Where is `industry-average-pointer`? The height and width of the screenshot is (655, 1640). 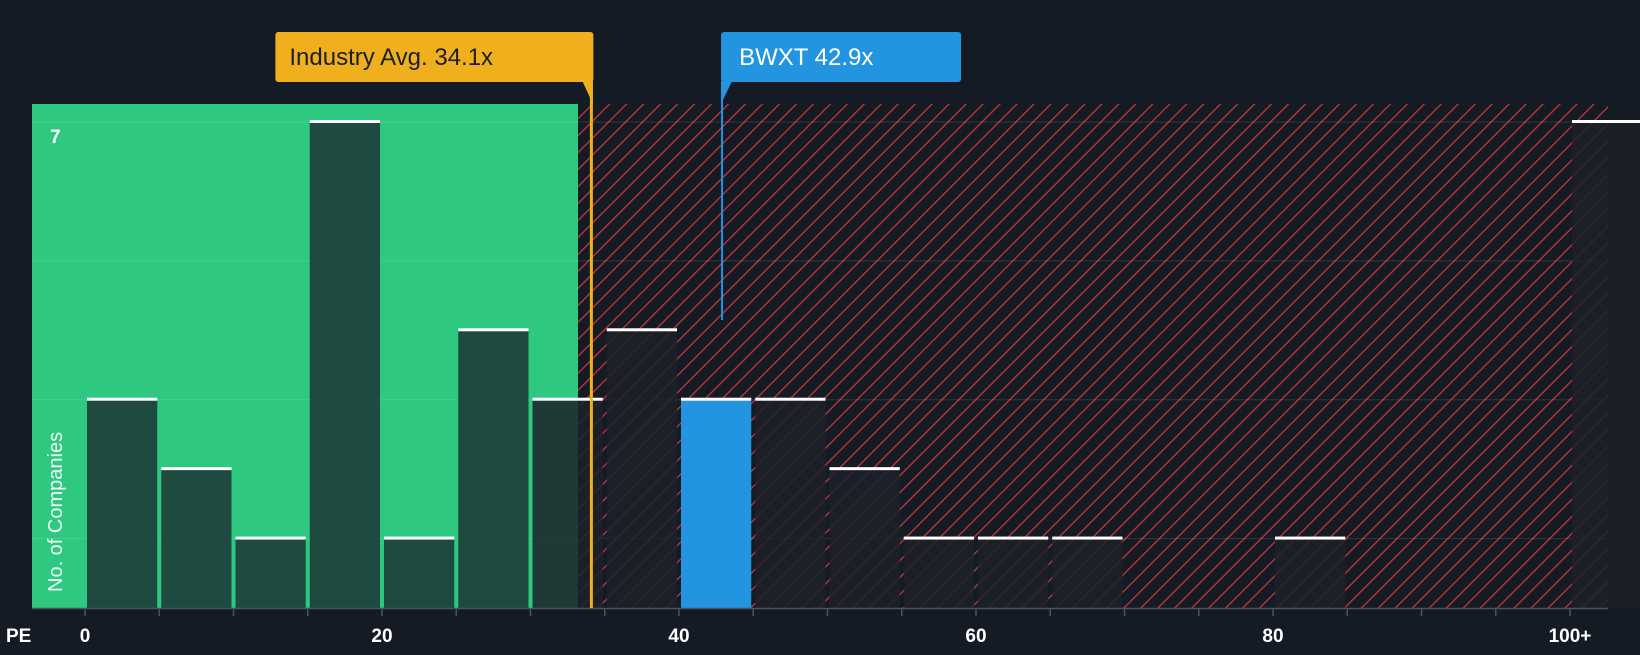 industry-average-pointer is located at coordinates (587, 92).